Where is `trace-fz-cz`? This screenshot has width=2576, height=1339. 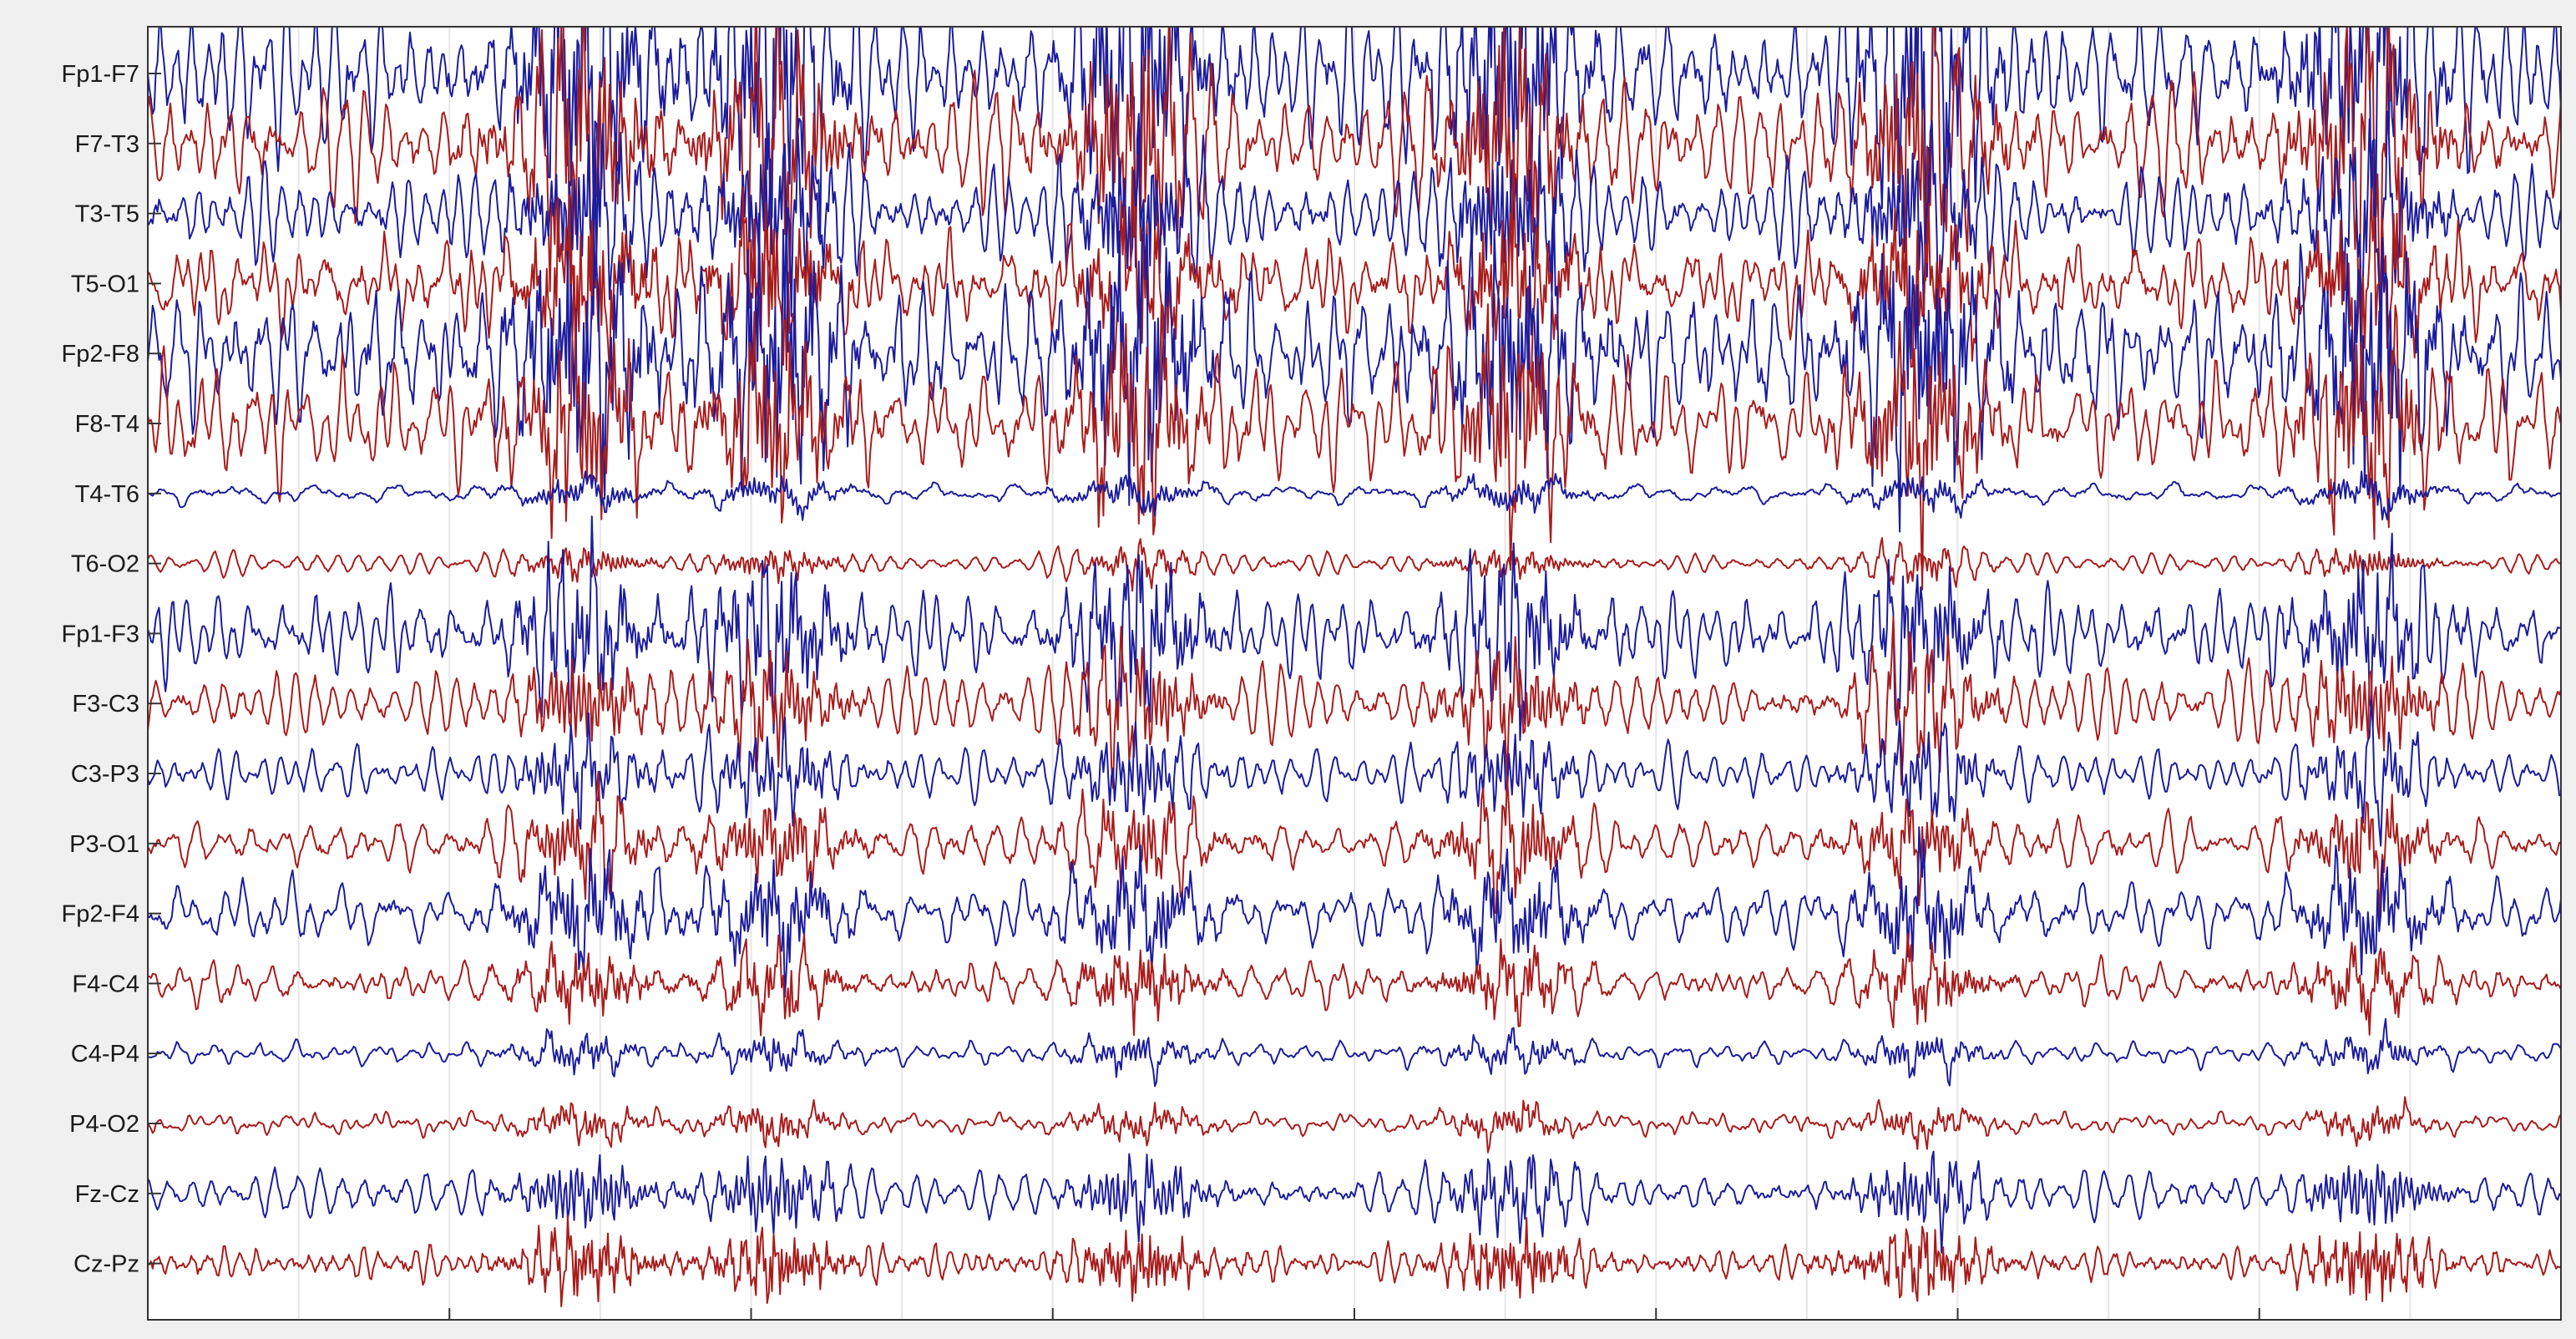
trace-fz-cz is located at coordinates (1354, 1202).